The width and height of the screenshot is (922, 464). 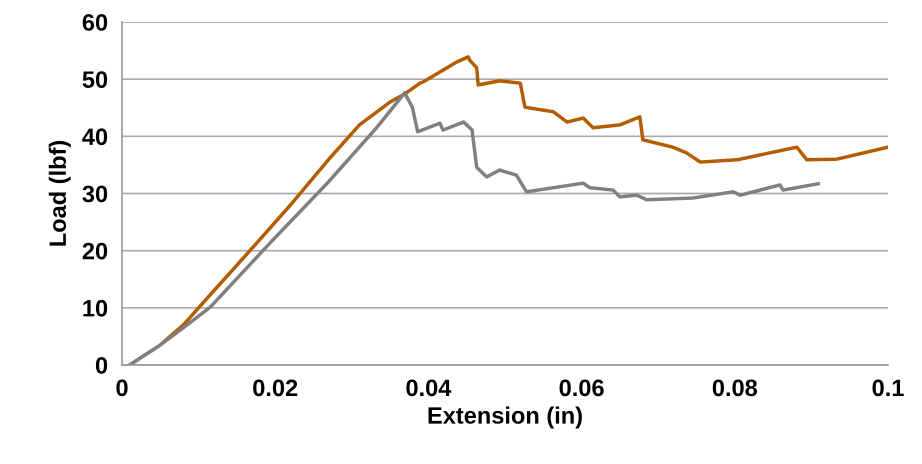 I want to click on y-axis-title: Load (lbf), so click(x=59, y=193).